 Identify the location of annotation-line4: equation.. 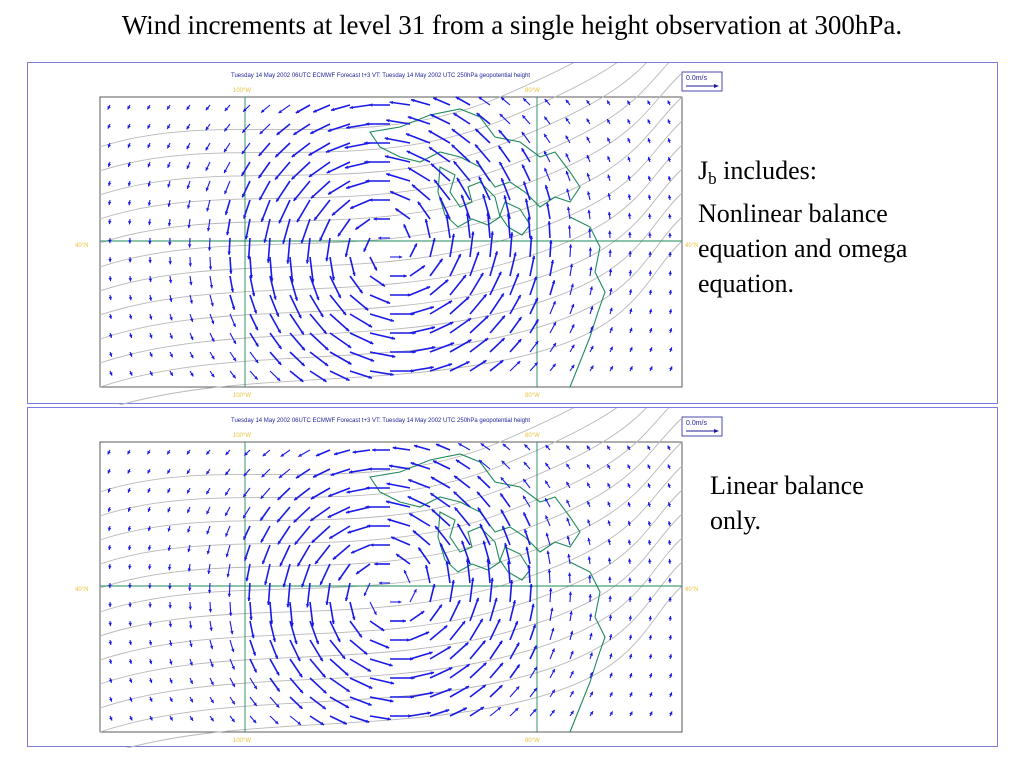
(746, 283).